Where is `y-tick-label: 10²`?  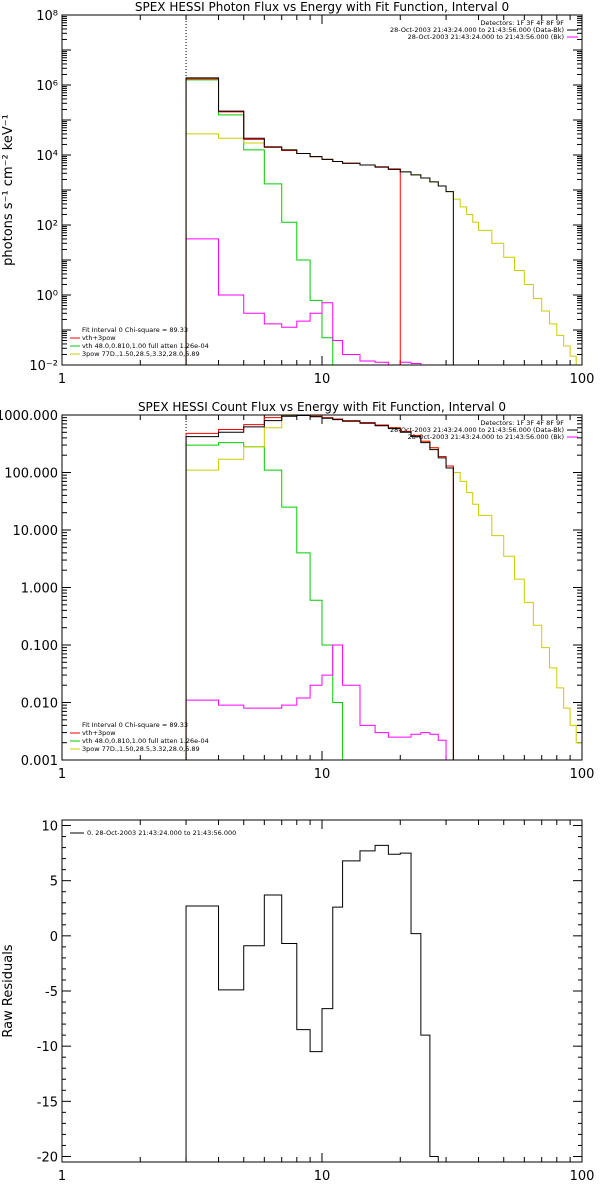
y-tick-label: 10² is located at coordinates (47, 226).